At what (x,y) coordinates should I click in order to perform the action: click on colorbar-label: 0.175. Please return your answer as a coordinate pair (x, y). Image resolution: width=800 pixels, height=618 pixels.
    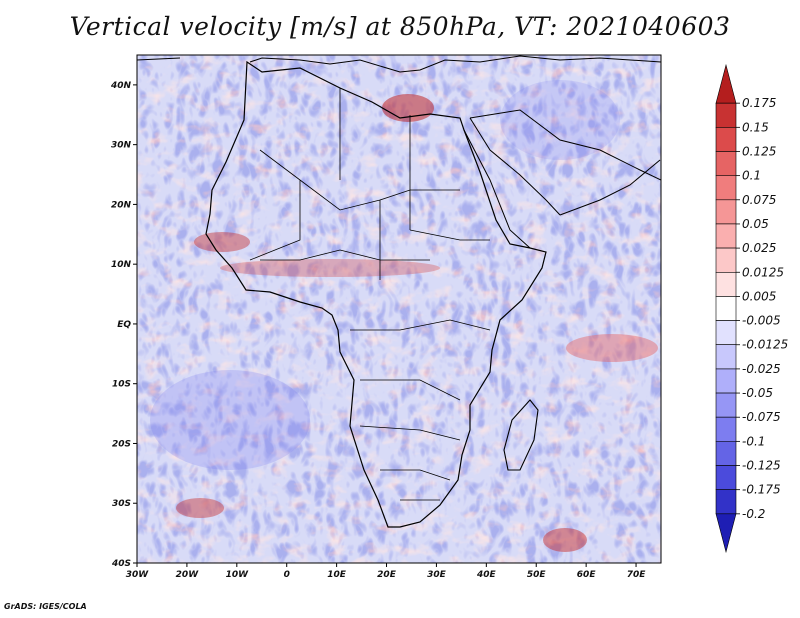
    Looking at the image, I should click on (759, 103).